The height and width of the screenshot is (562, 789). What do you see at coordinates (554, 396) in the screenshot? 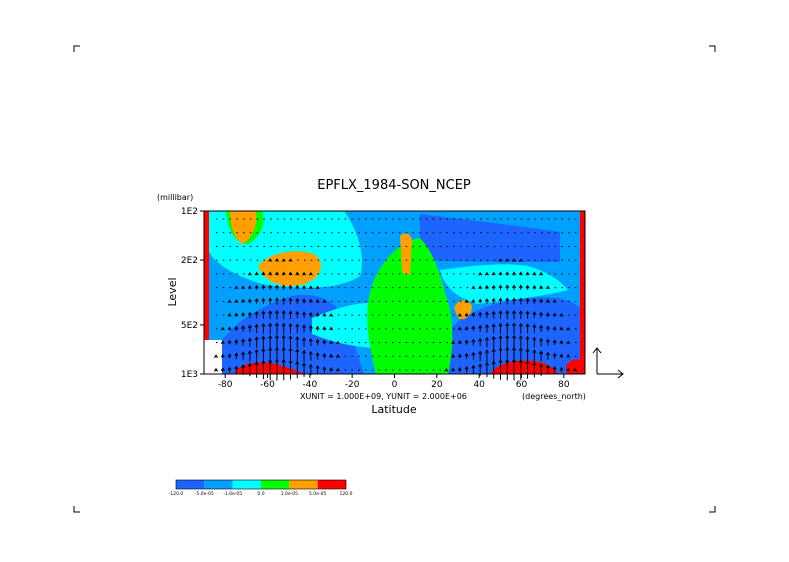
I see `x-axis-unit: (degrees_north)` at bounding box center [554, 396].